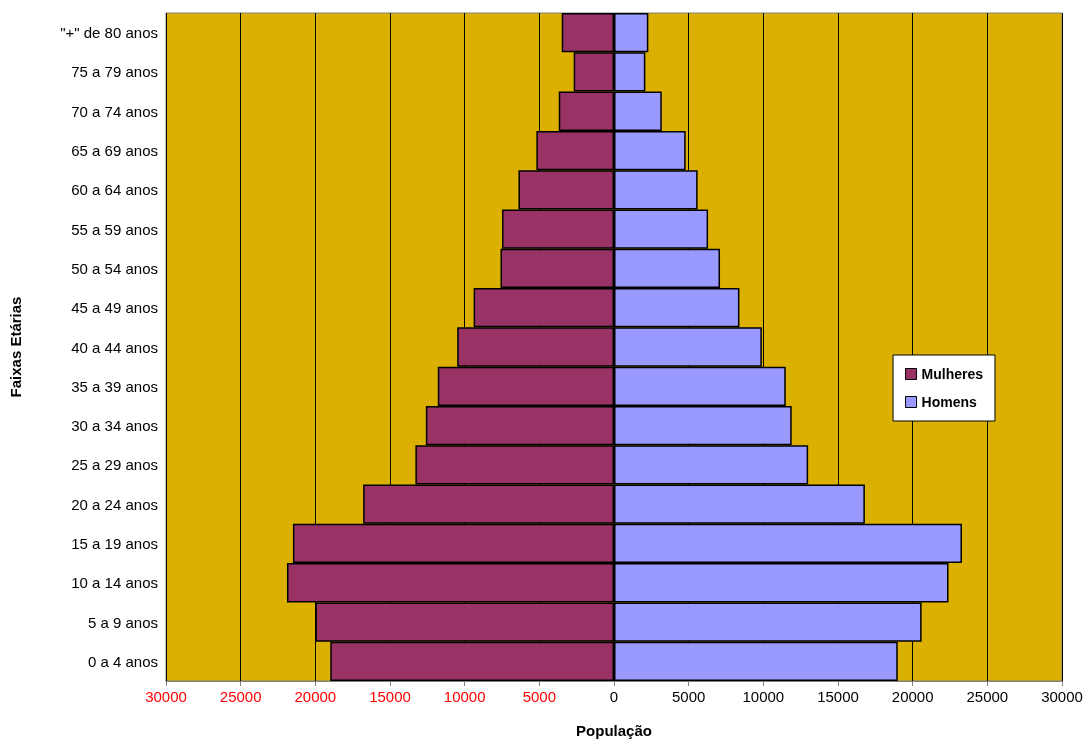  What do you see at coordinates (952, 374) in the screenshot?
I see `legend-label: Mulheres` at bounding box center [952, 374].